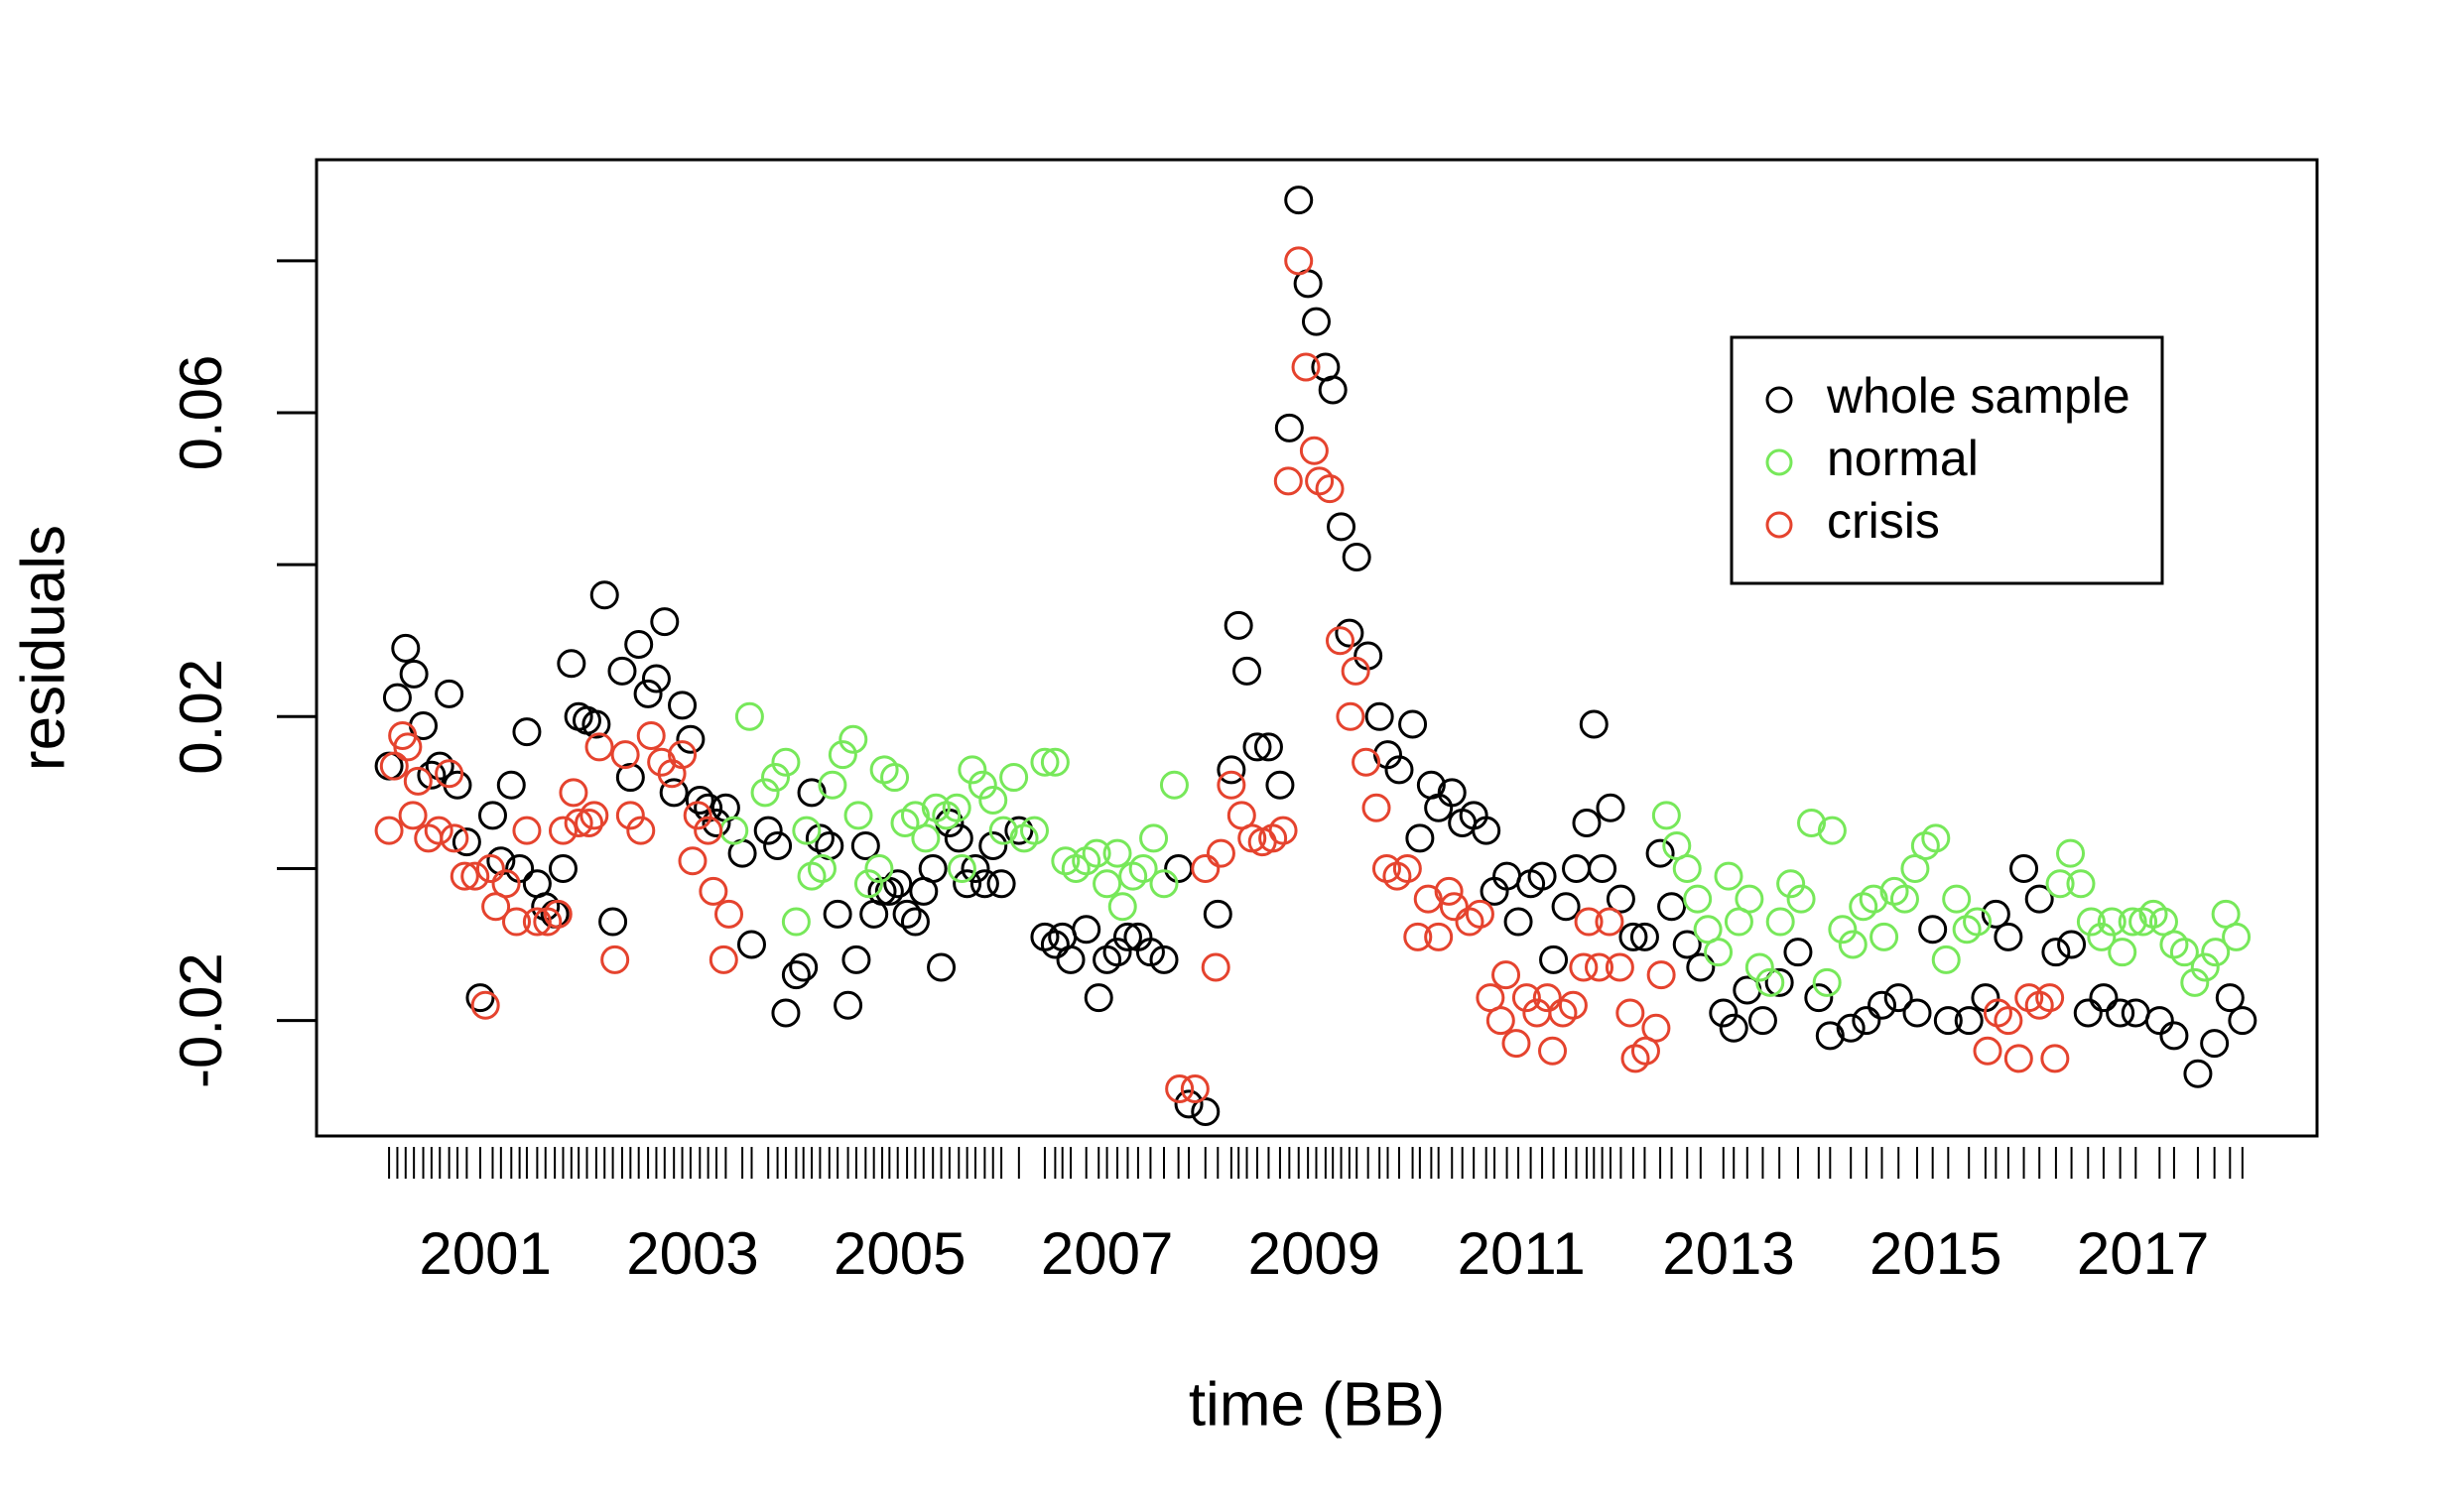 The width and height of the screenshot is (2449, 1512). What do you see at coordinates (692, 1253) in the screenshot?
I see `x-tick-label: 2003` at bounding box center [692, 1253].